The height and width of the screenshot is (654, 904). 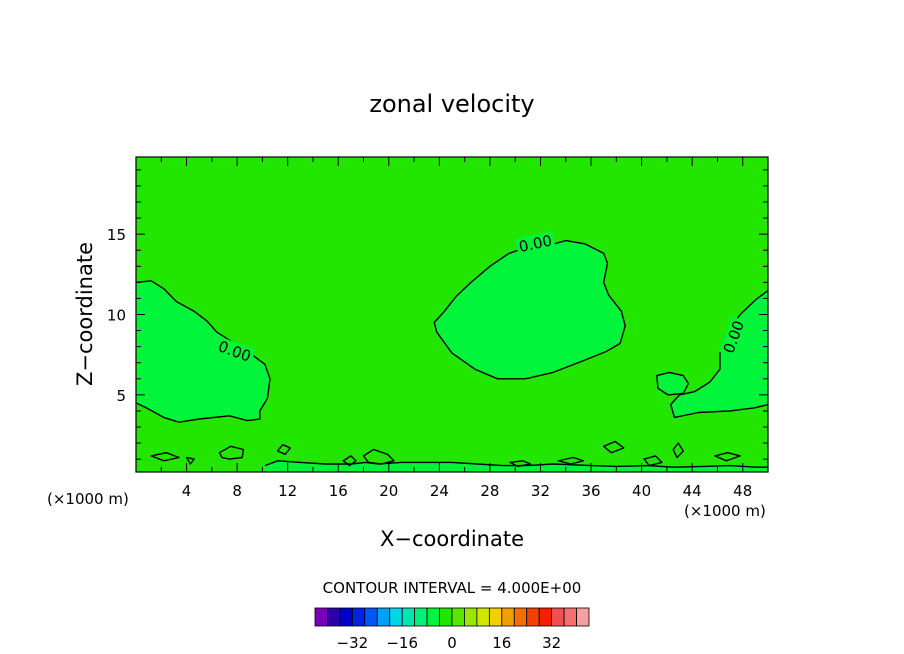 I want to click on contour-line-small-blob-a, so click(x=673, y=383).